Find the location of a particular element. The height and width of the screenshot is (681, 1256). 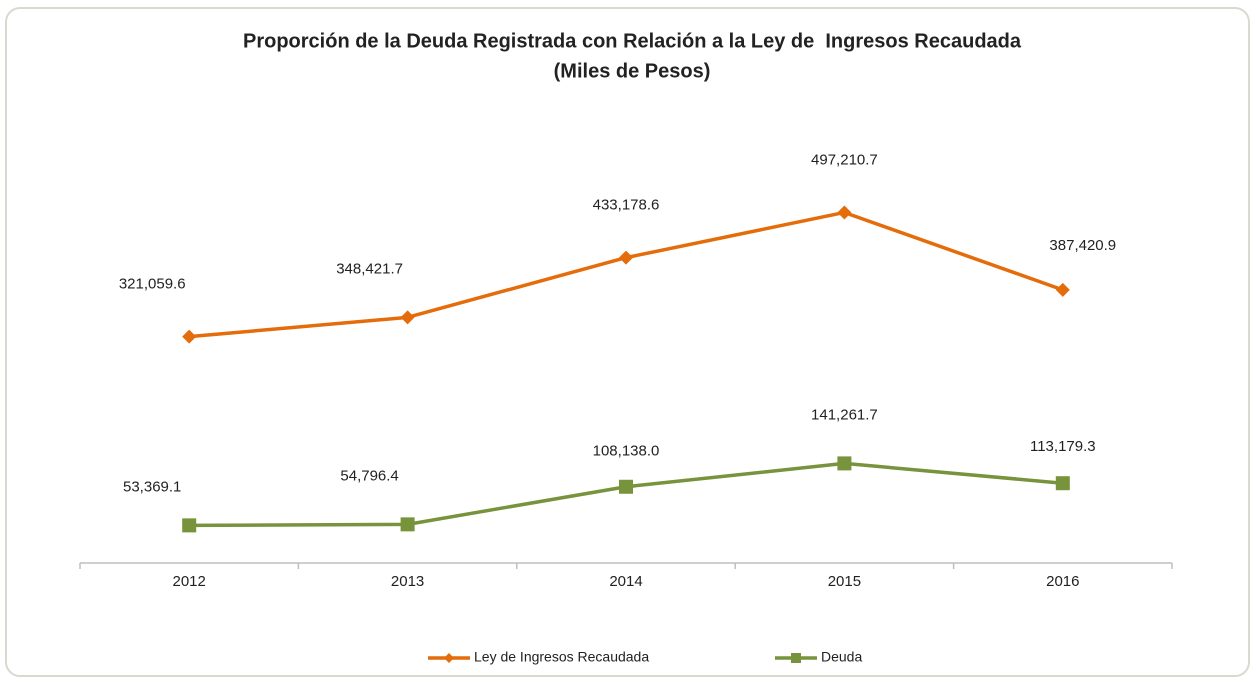

data-label: 54,796.4 is located at coordinates (369, 475).